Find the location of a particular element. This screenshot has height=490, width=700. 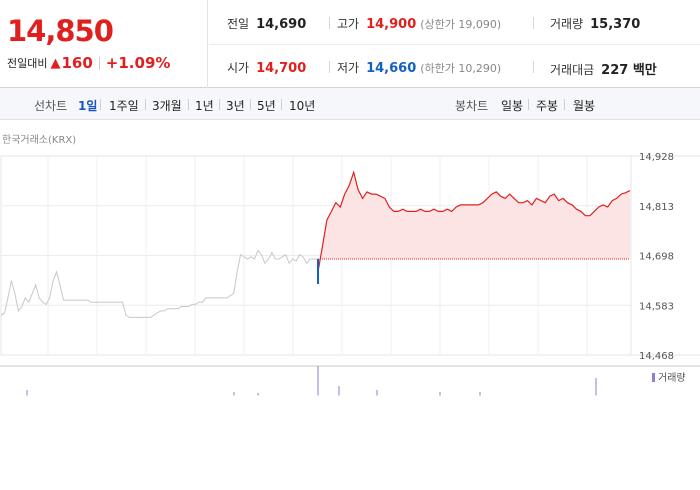

metric-value: 14,700 is located at coordinates (281, 68).